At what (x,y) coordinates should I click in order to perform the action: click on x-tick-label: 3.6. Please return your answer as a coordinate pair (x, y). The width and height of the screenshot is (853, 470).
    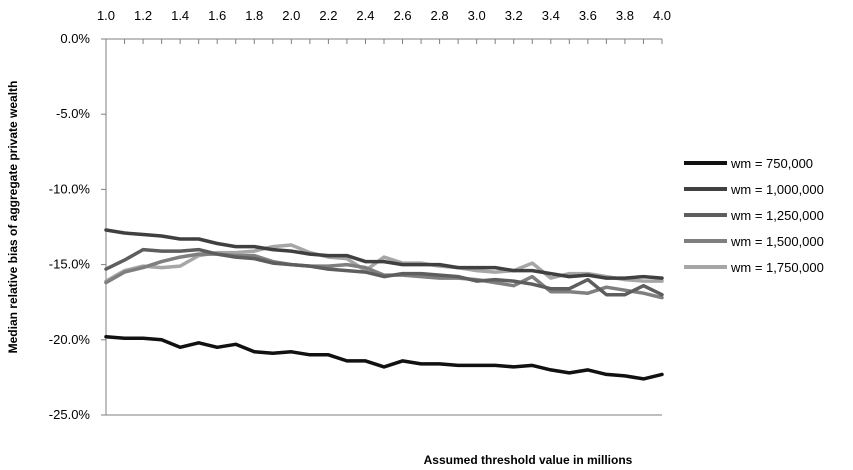
    Looking at the image, I should click on (588, 15).